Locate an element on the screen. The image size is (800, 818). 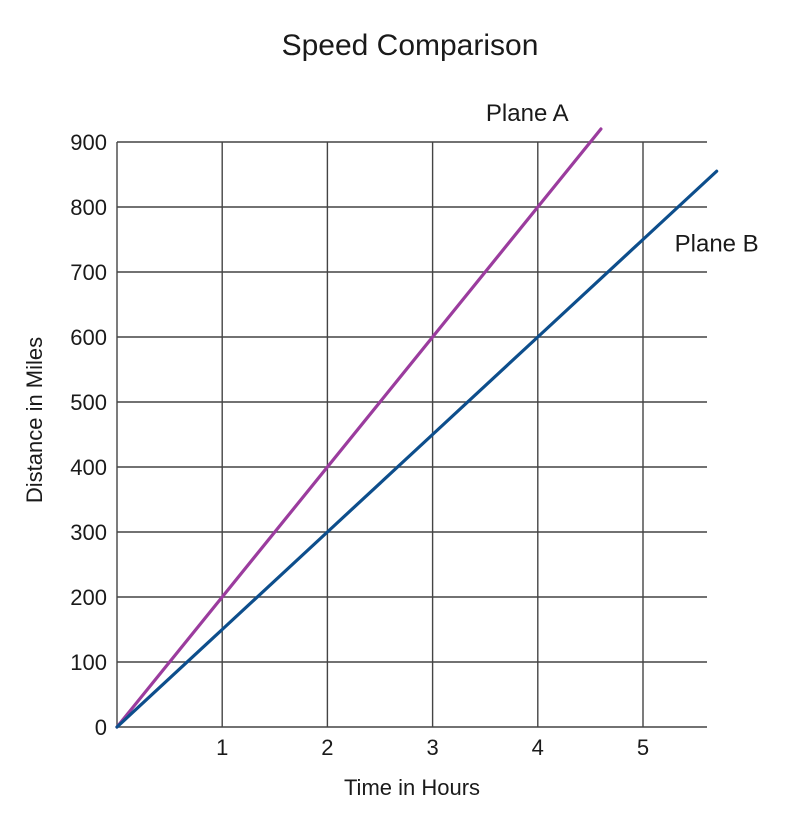
y-tick-label: 0 is located at coordinates (101, 727).